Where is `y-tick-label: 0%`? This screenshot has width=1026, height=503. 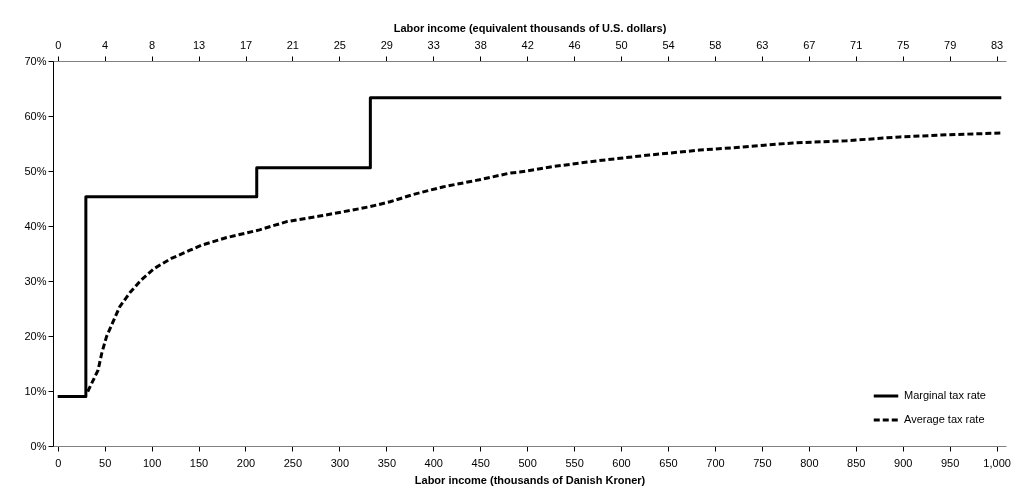 y-tick-label: 0% is located at coordinates (38, 445).